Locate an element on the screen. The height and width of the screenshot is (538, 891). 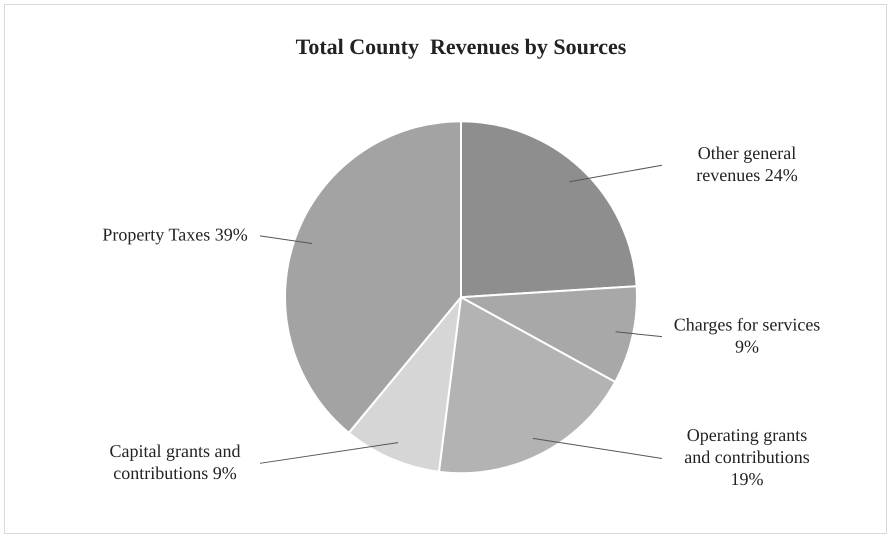
slice-label: Other general revenues 24% is located at coordinates (747, 163).